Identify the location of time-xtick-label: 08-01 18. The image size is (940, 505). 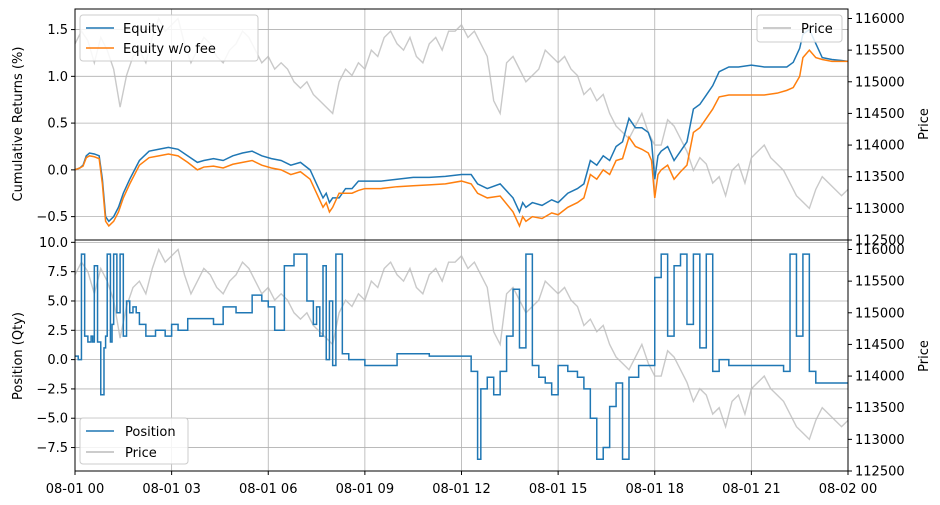
(655, 489).